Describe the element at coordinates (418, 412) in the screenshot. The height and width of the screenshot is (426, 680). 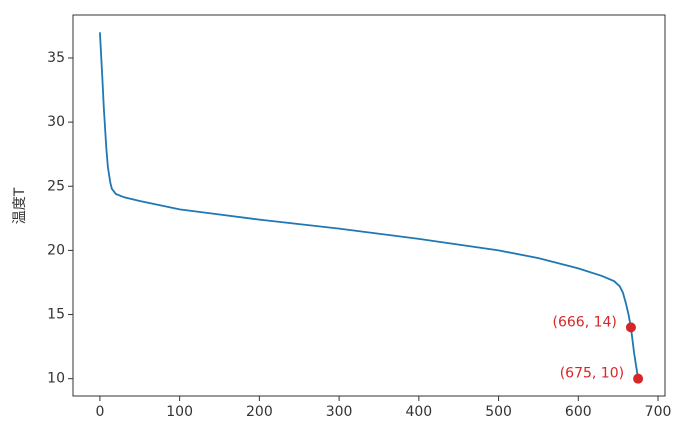
I see `x-tick-label: 400` at that location.